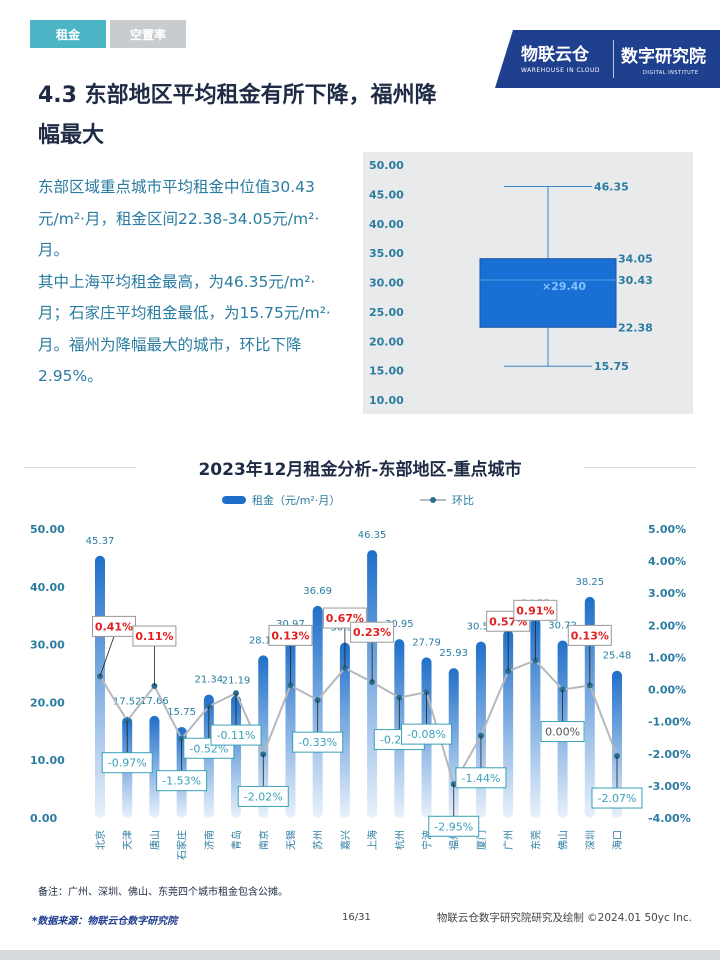 Image resolution: width=720 pixels, height=960 pixels. Describe the element at coordinates (236, 735) in the screenshot. I see `mom-value-label: -0.11%` at that location.